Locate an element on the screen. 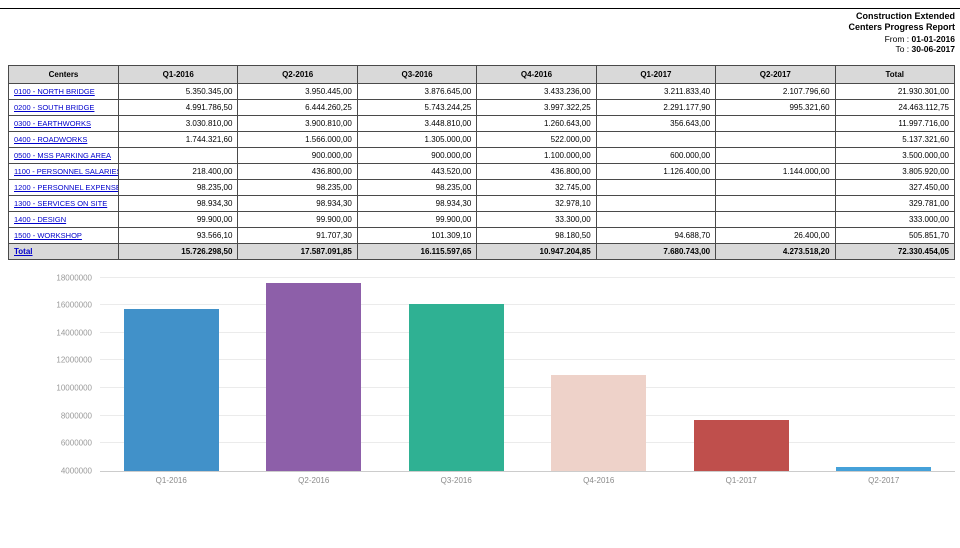 This screenshot has width=960, height=548. column-header: Q4-2016 is located at coordinates (536, 74).